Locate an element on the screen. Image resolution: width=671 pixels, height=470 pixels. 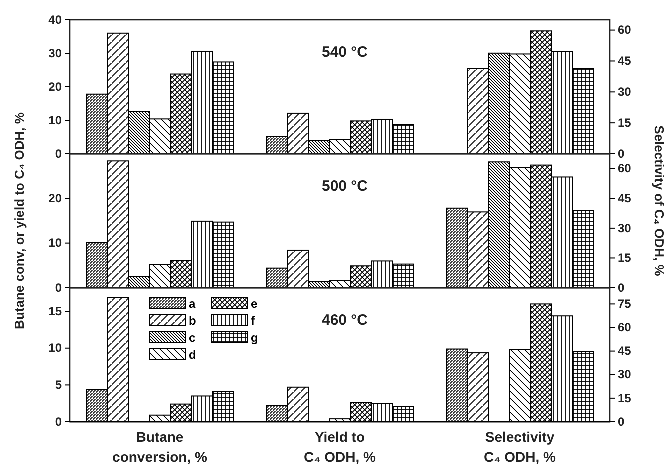
legend-label: g is located at coordinates (254, 338).